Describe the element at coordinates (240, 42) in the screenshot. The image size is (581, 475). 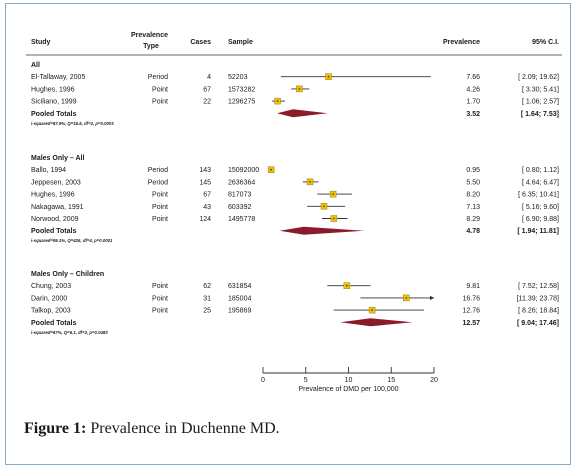
I see `header-sample: Sample` at that location.